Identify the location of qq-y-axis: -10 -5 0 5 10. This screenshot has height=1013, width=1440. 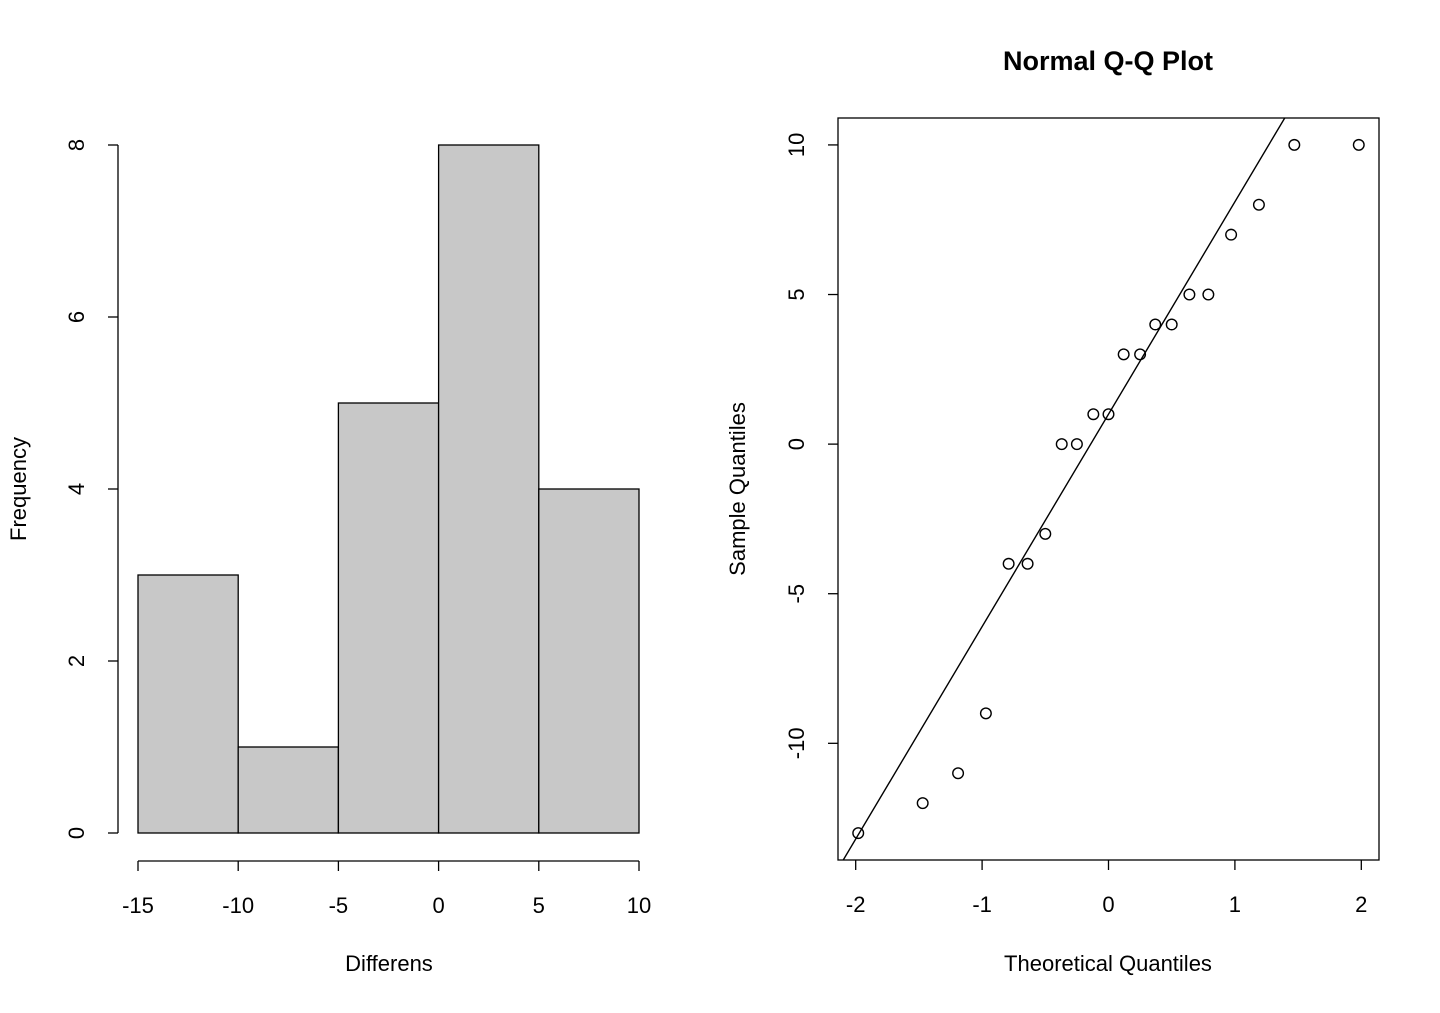
(811, 446).